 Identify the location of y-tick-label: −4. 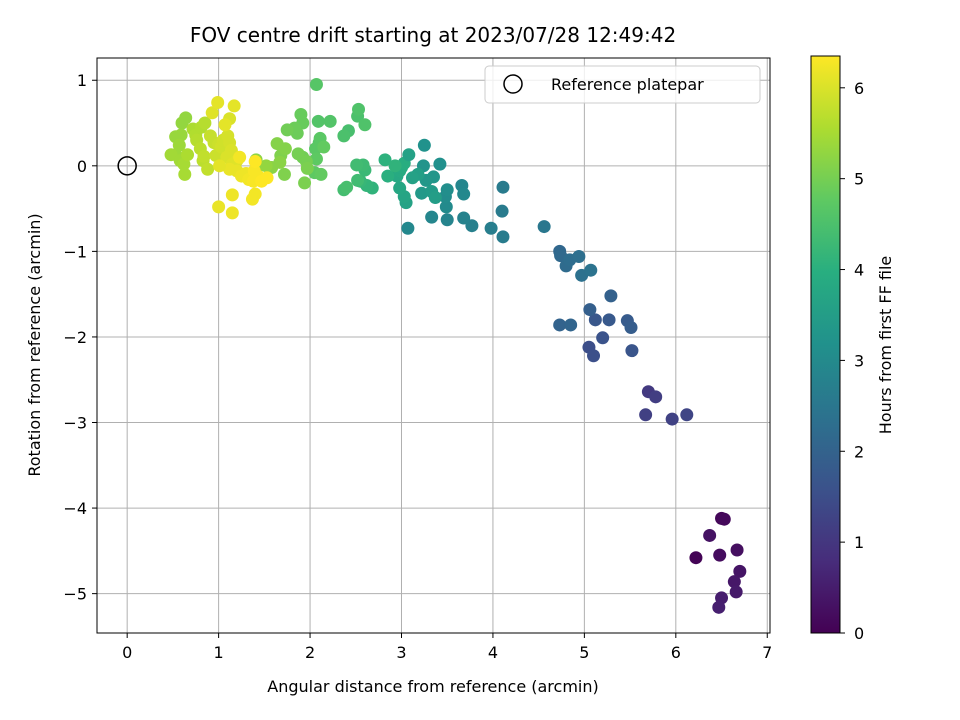
(75, 508).